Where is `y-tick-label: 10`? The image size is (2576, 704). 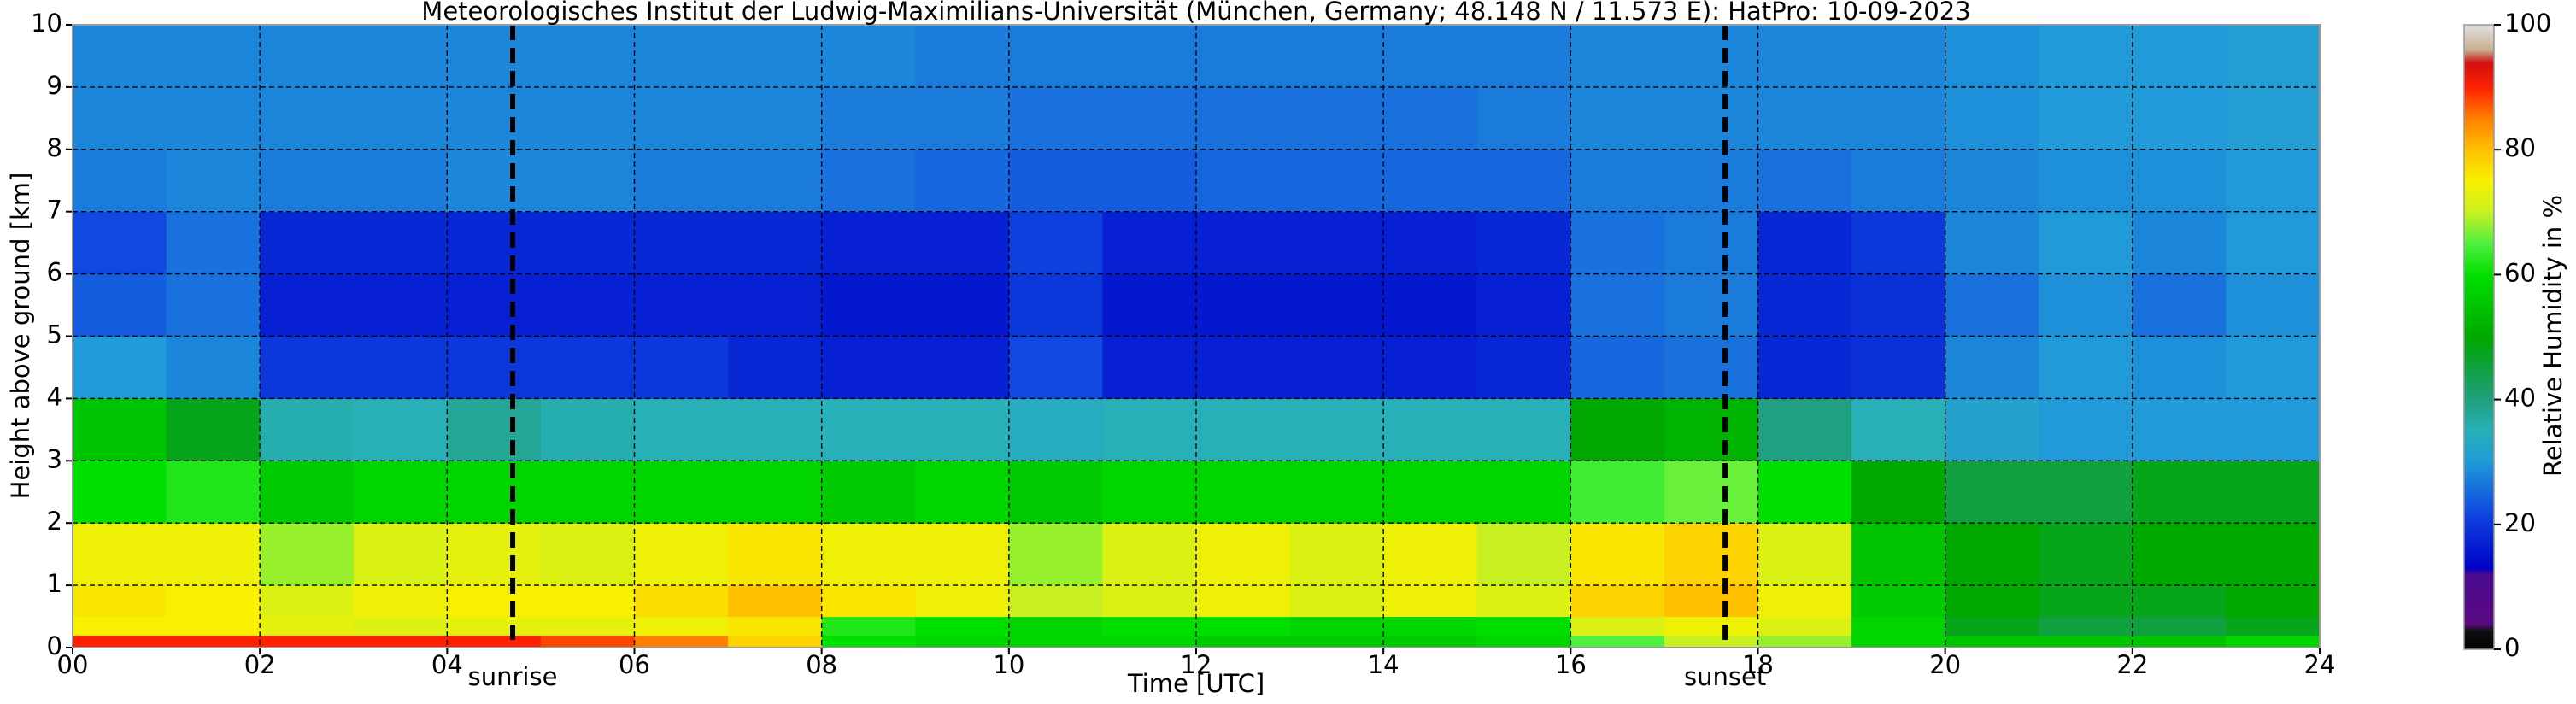
y-tick-label: 10 is located at coordinates (46, 23).